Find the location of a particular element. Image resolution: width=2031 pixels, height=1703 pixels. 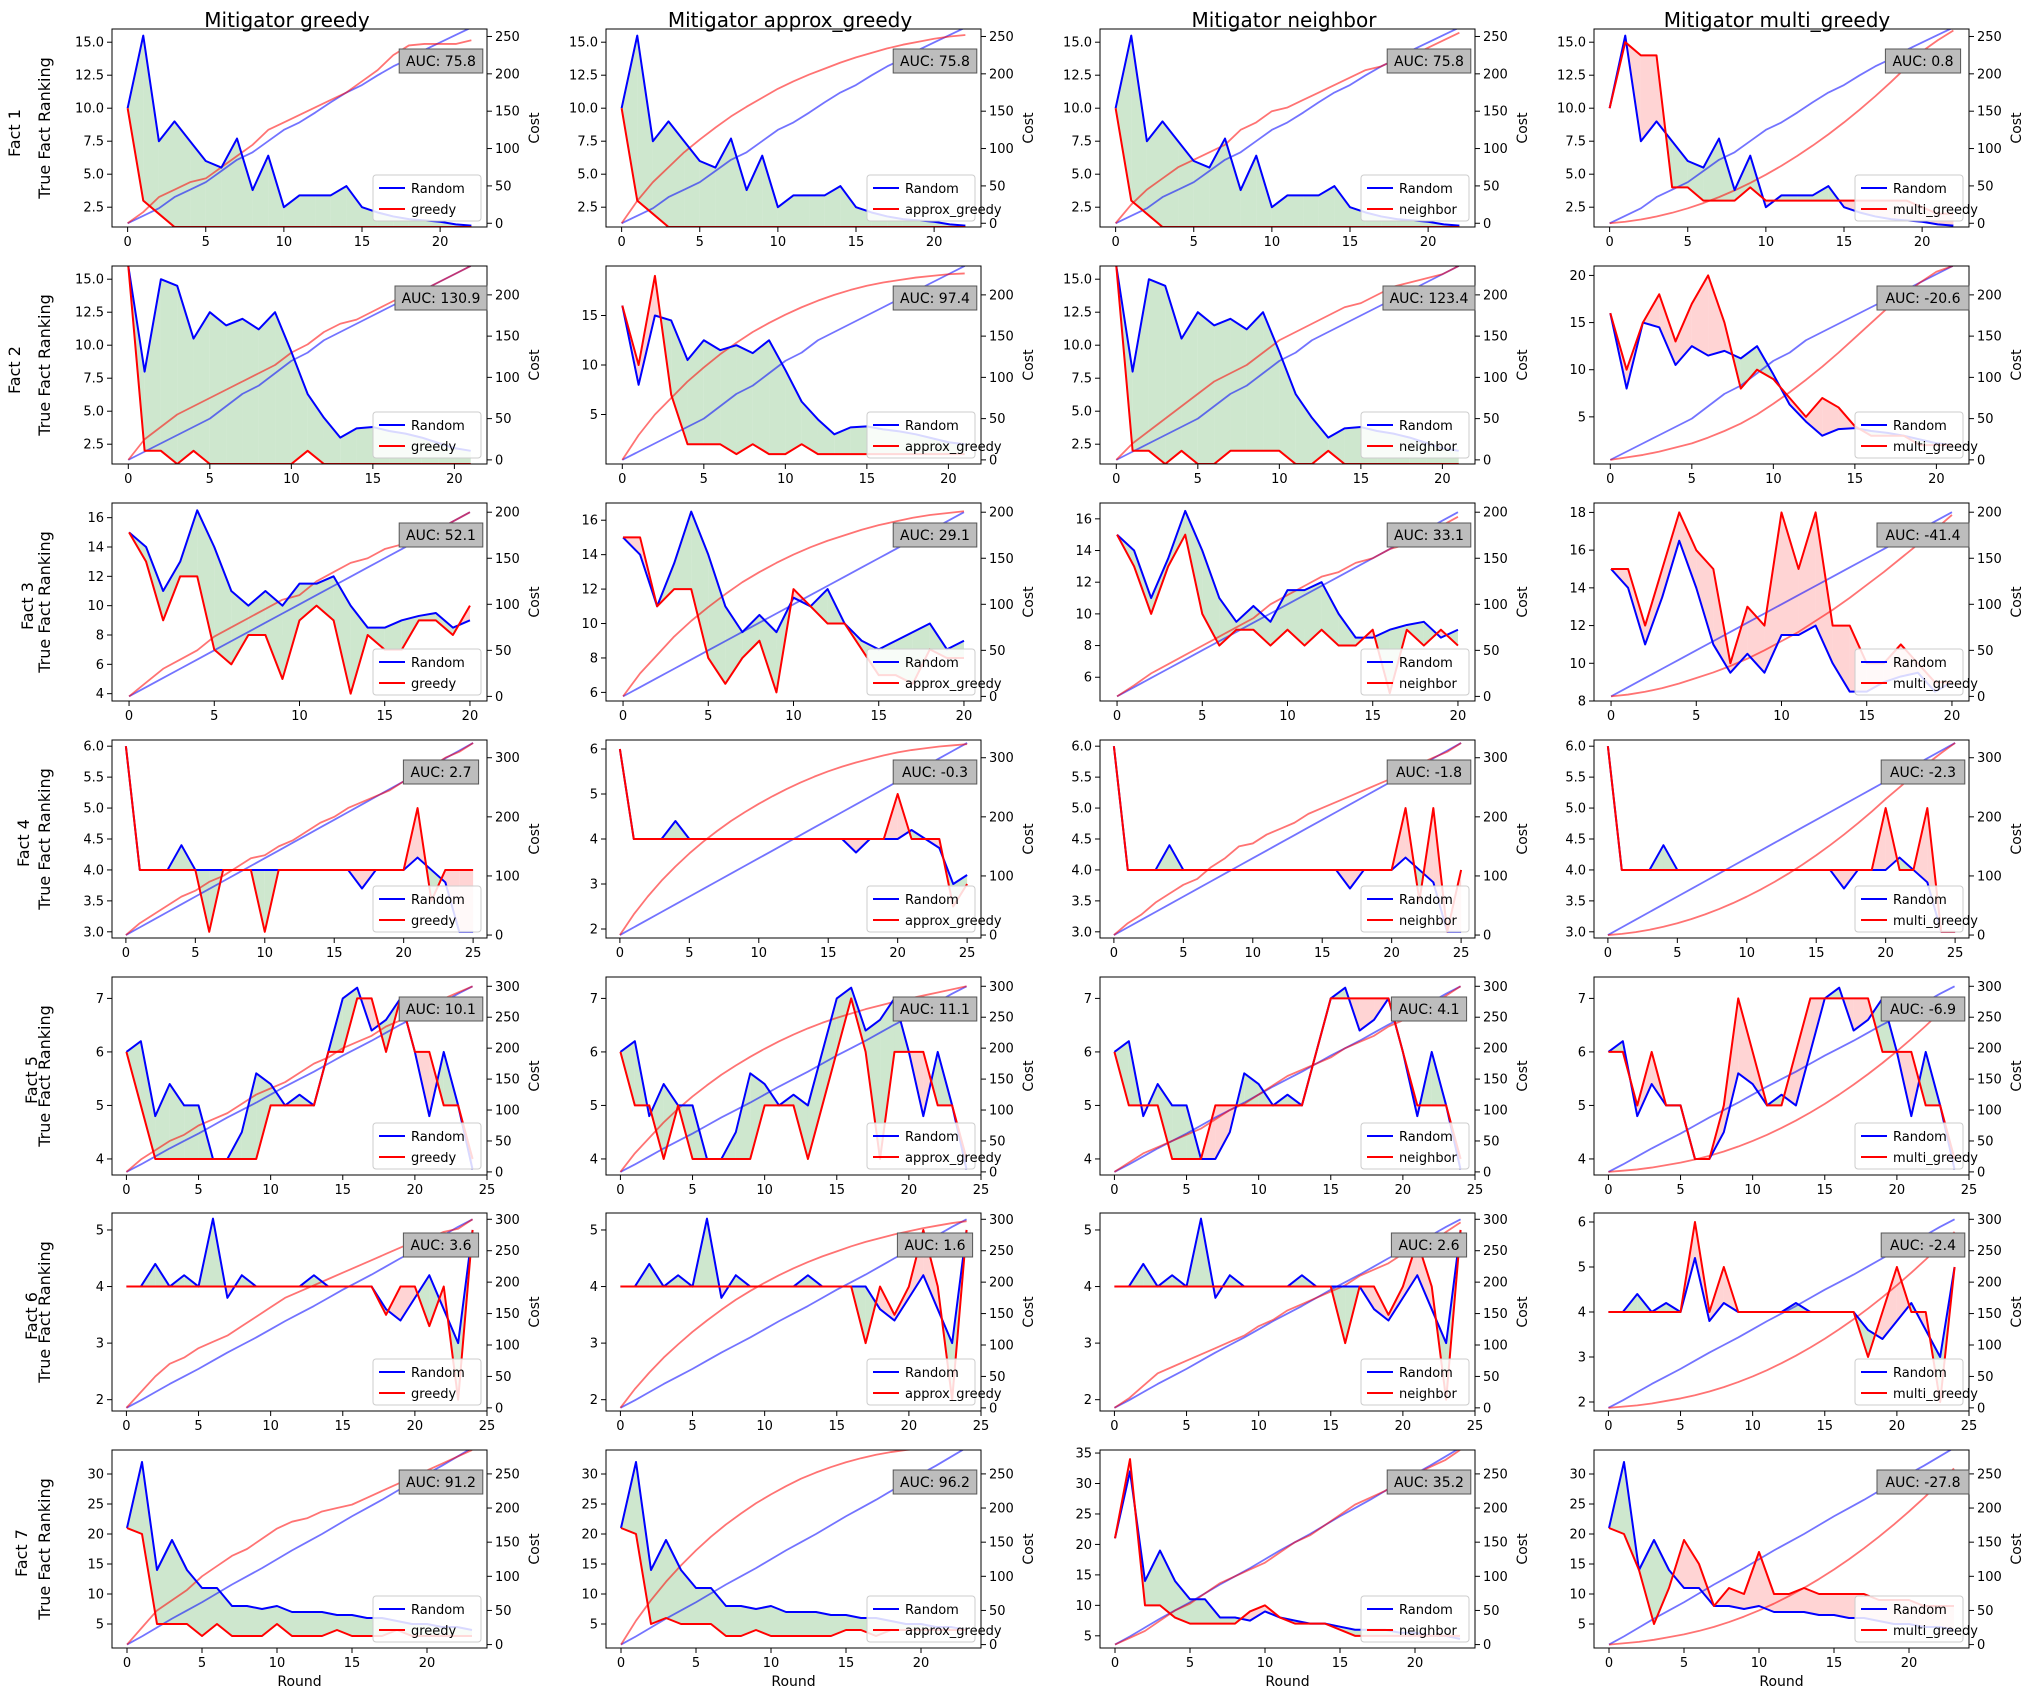

y2-axis-ticks: 0 50 100 150 200 250 300 is located at coordinates (1491, 1080).